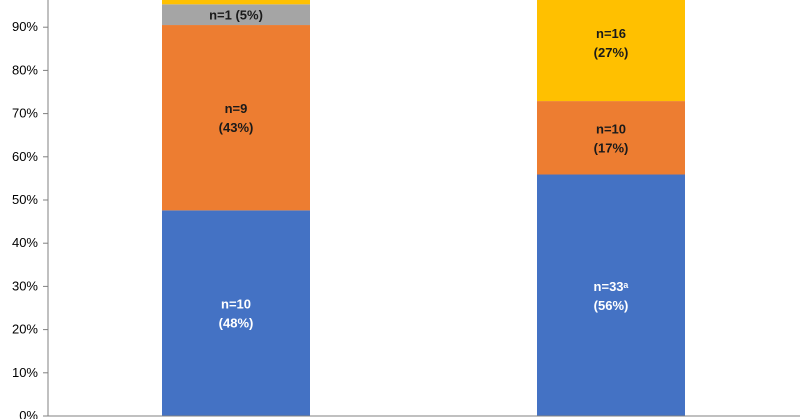  Describe the element at coordinates (236, 323) in the screenshot. I see `data-label: (48%)` at that location.